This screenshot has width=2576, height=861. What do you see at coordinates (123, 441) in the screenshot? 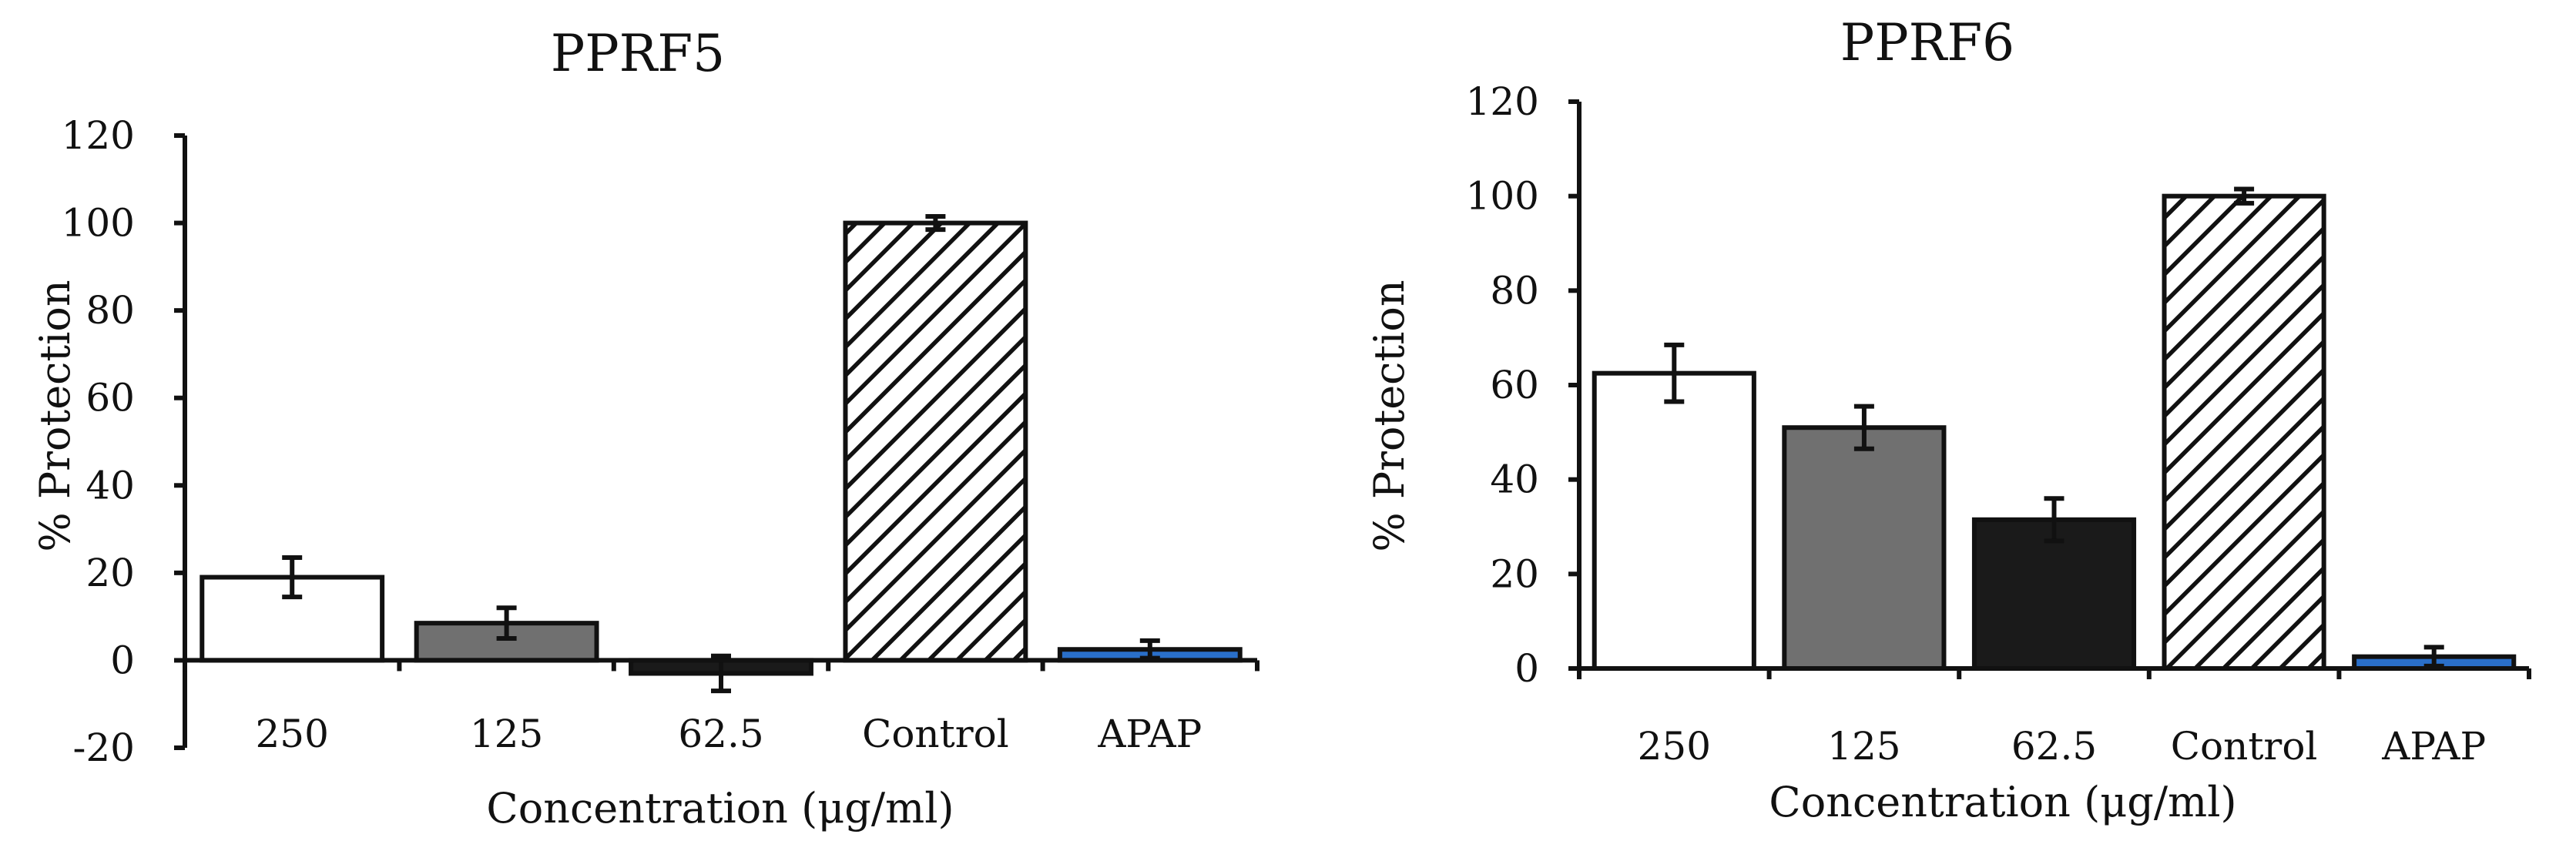
I see `chart-pprf5-yticks: -20 0 20 40 60 80 100 120` at bounding box center [123, 441].